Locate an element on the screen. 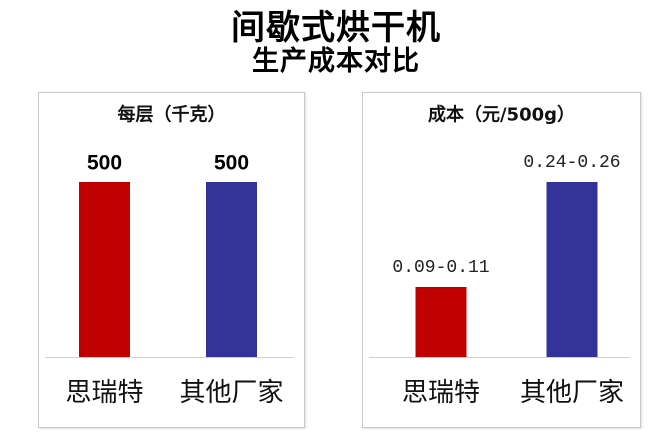 Image resolution: width=672 pixels, height=442 pixels. panel-title: 每层（千克） is located at coordinates (172, 115).